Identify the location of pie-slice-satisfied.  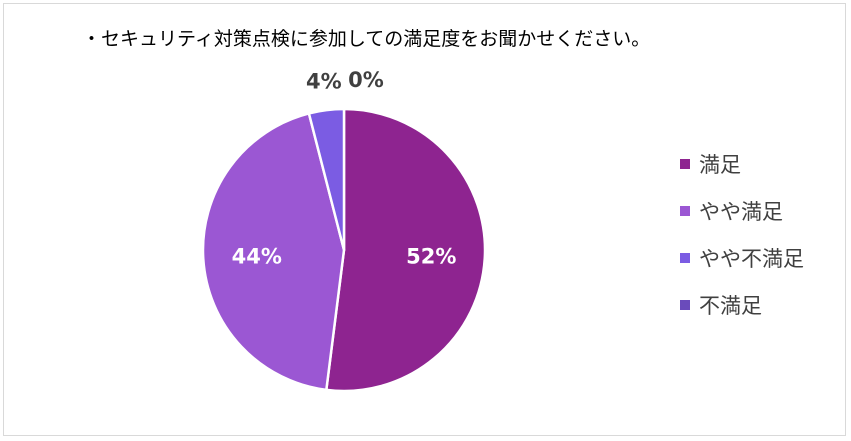
(406, 250).